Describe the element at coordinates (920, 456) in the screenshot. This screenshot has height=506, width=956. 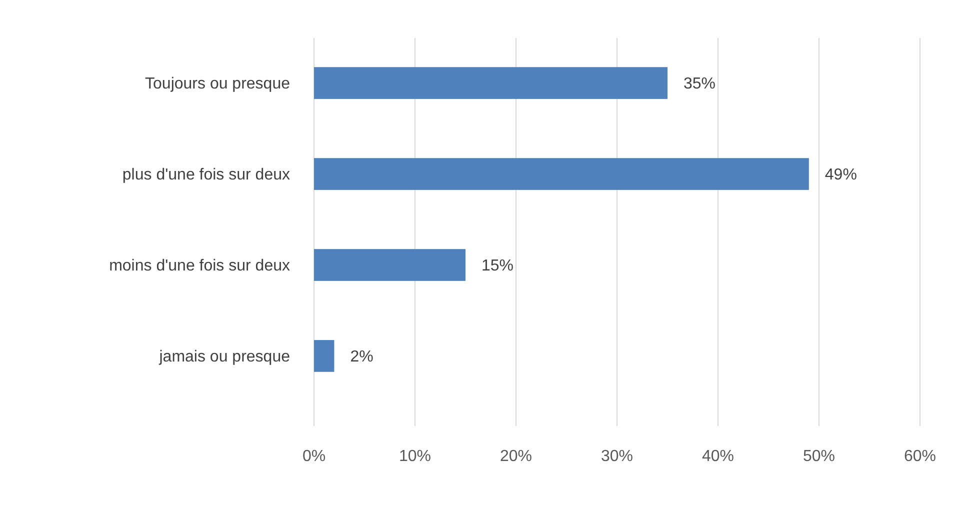
I see `x-tick-label: 60%` at that location.